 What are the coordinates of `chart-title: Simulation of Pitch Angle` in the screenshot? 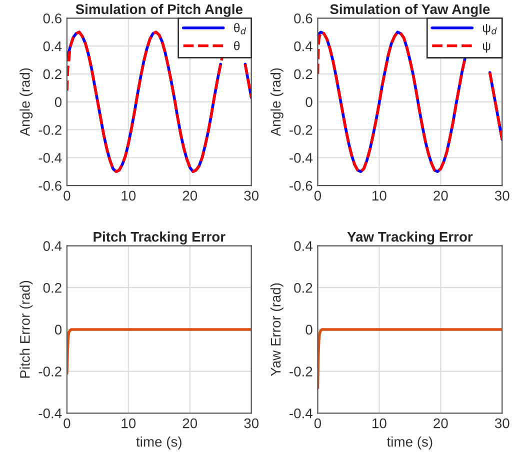 It's located at (159, 10).